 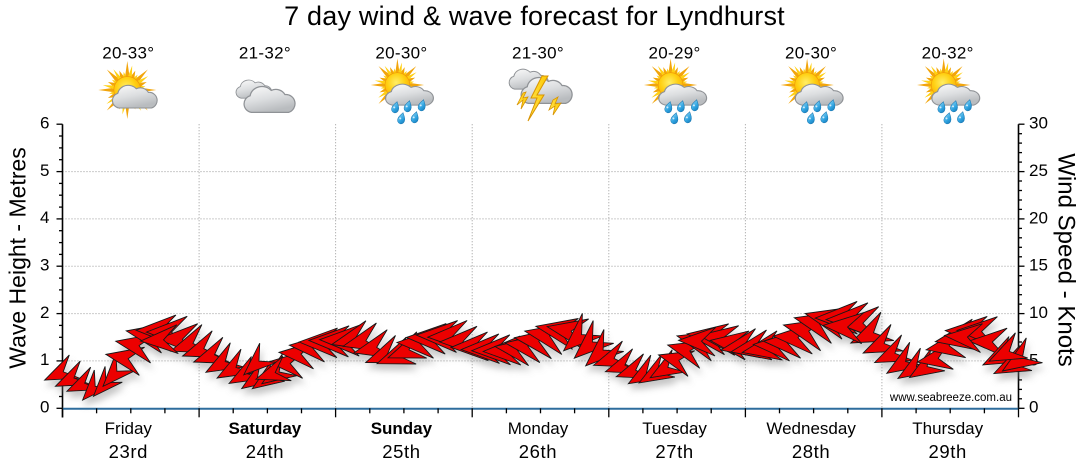 What do you see at coordinates (538, 428) in the screenshot?
I see `svg-text: Monday` at bounding box center [538, 428].